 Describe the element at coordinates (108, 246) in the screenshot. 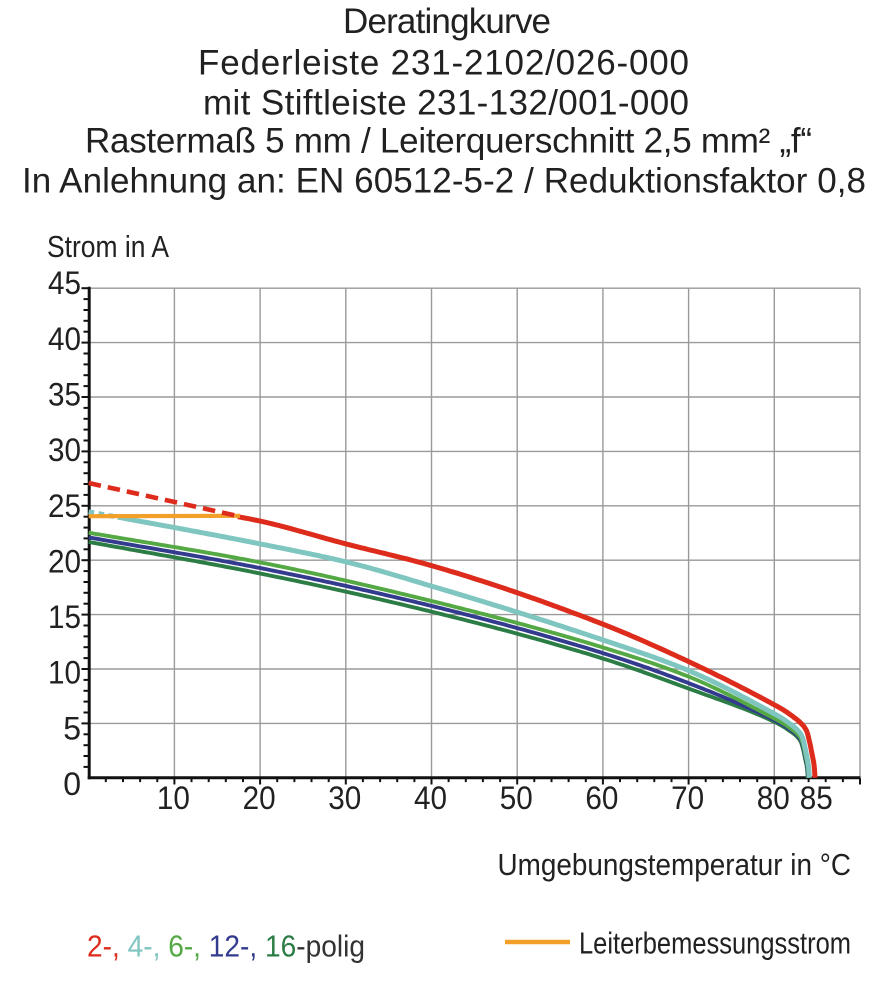

I see `svg-text: Strom in A` at that location.